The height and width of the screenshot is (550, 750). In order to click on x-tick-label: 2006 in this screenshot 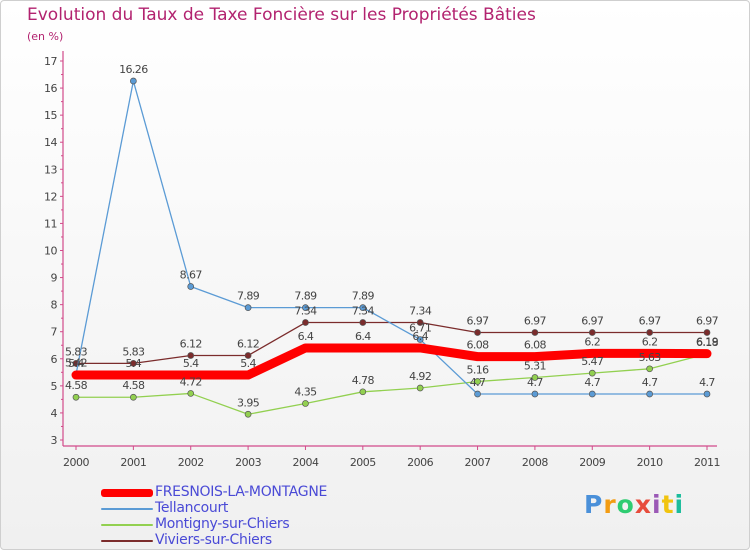, I will do `click(420, 462)`.